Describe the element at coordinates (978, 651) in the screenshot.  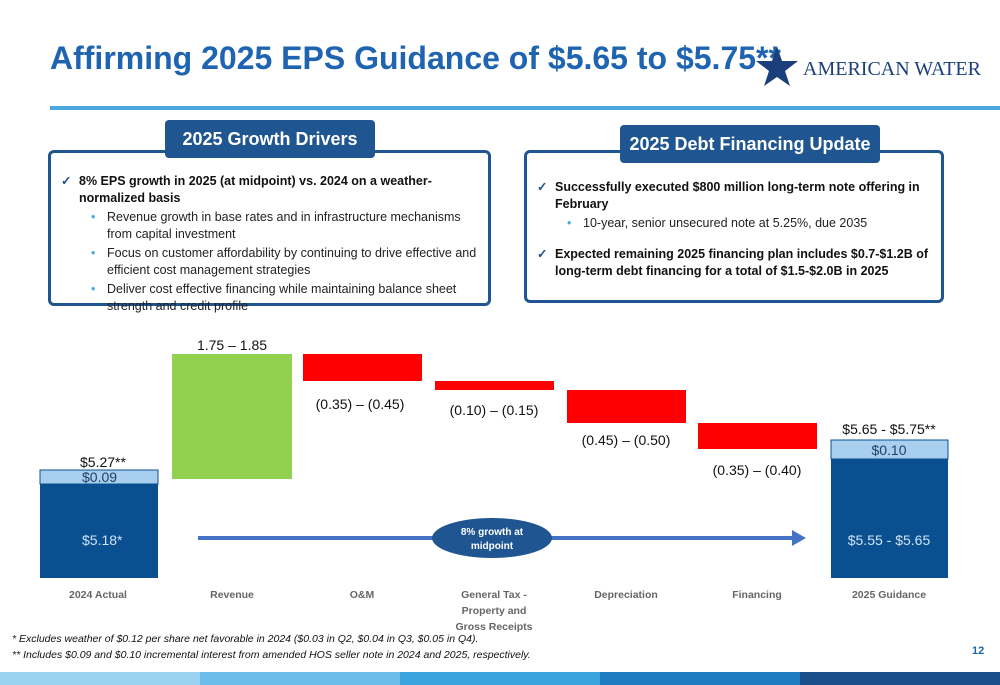
I see `page-number: 12` at that location.